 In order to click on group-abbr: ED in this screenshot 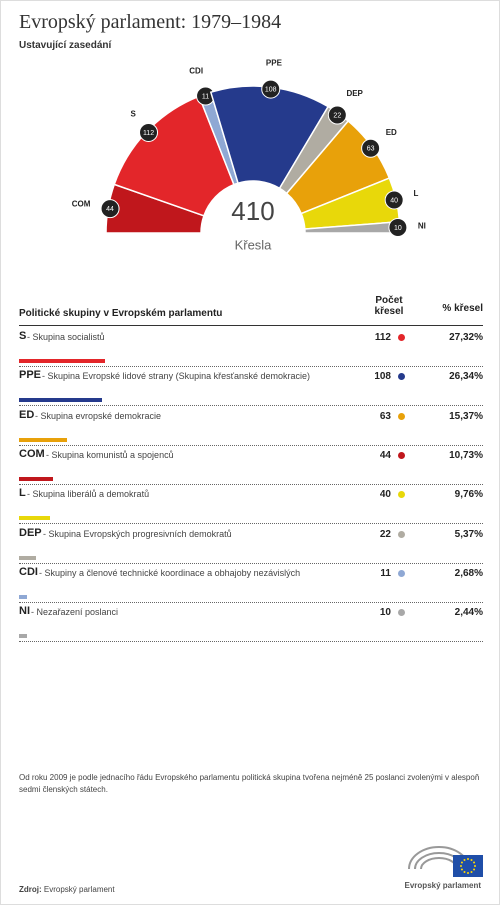, I will do `click(27, 414)`.